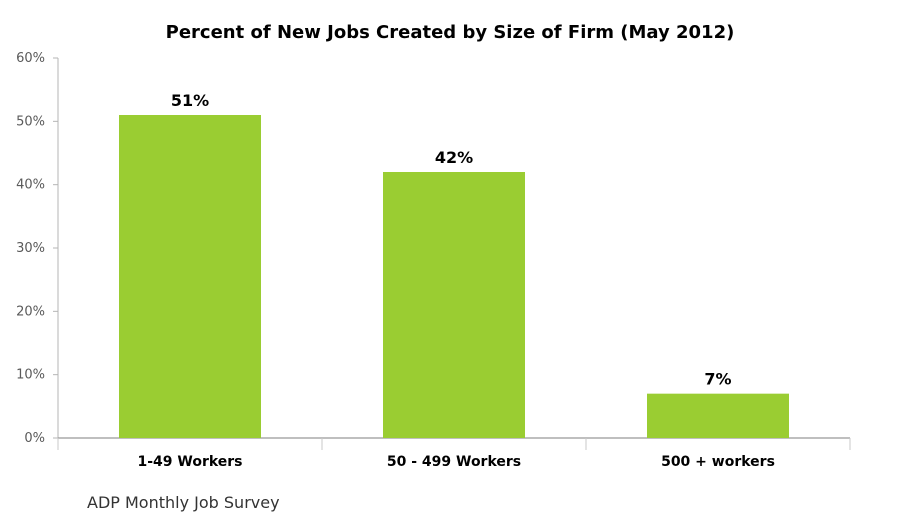 This screenshot has width=900, height=521. What do you see at coordinates (189, 462) in the screenshot?
I see `x-category-label: 1-49 Workers` at bounding box center [189, 462].